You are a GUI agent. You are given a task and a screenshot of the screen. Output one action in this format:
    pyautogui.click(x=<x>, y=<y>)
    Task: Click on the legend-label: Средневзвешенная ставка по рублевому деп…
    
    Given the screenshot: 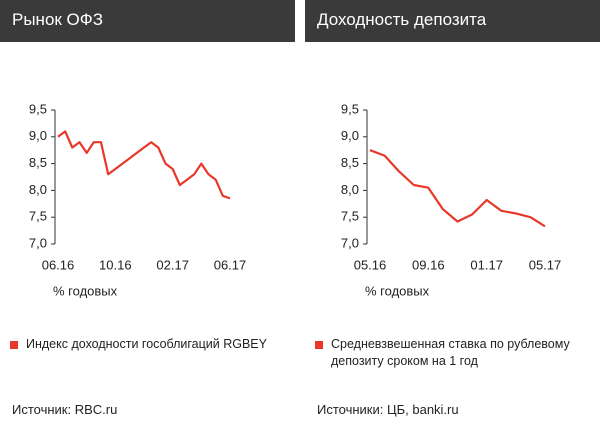 What is the action you would take?
    pyautogui.click(x=450, y=352)
    